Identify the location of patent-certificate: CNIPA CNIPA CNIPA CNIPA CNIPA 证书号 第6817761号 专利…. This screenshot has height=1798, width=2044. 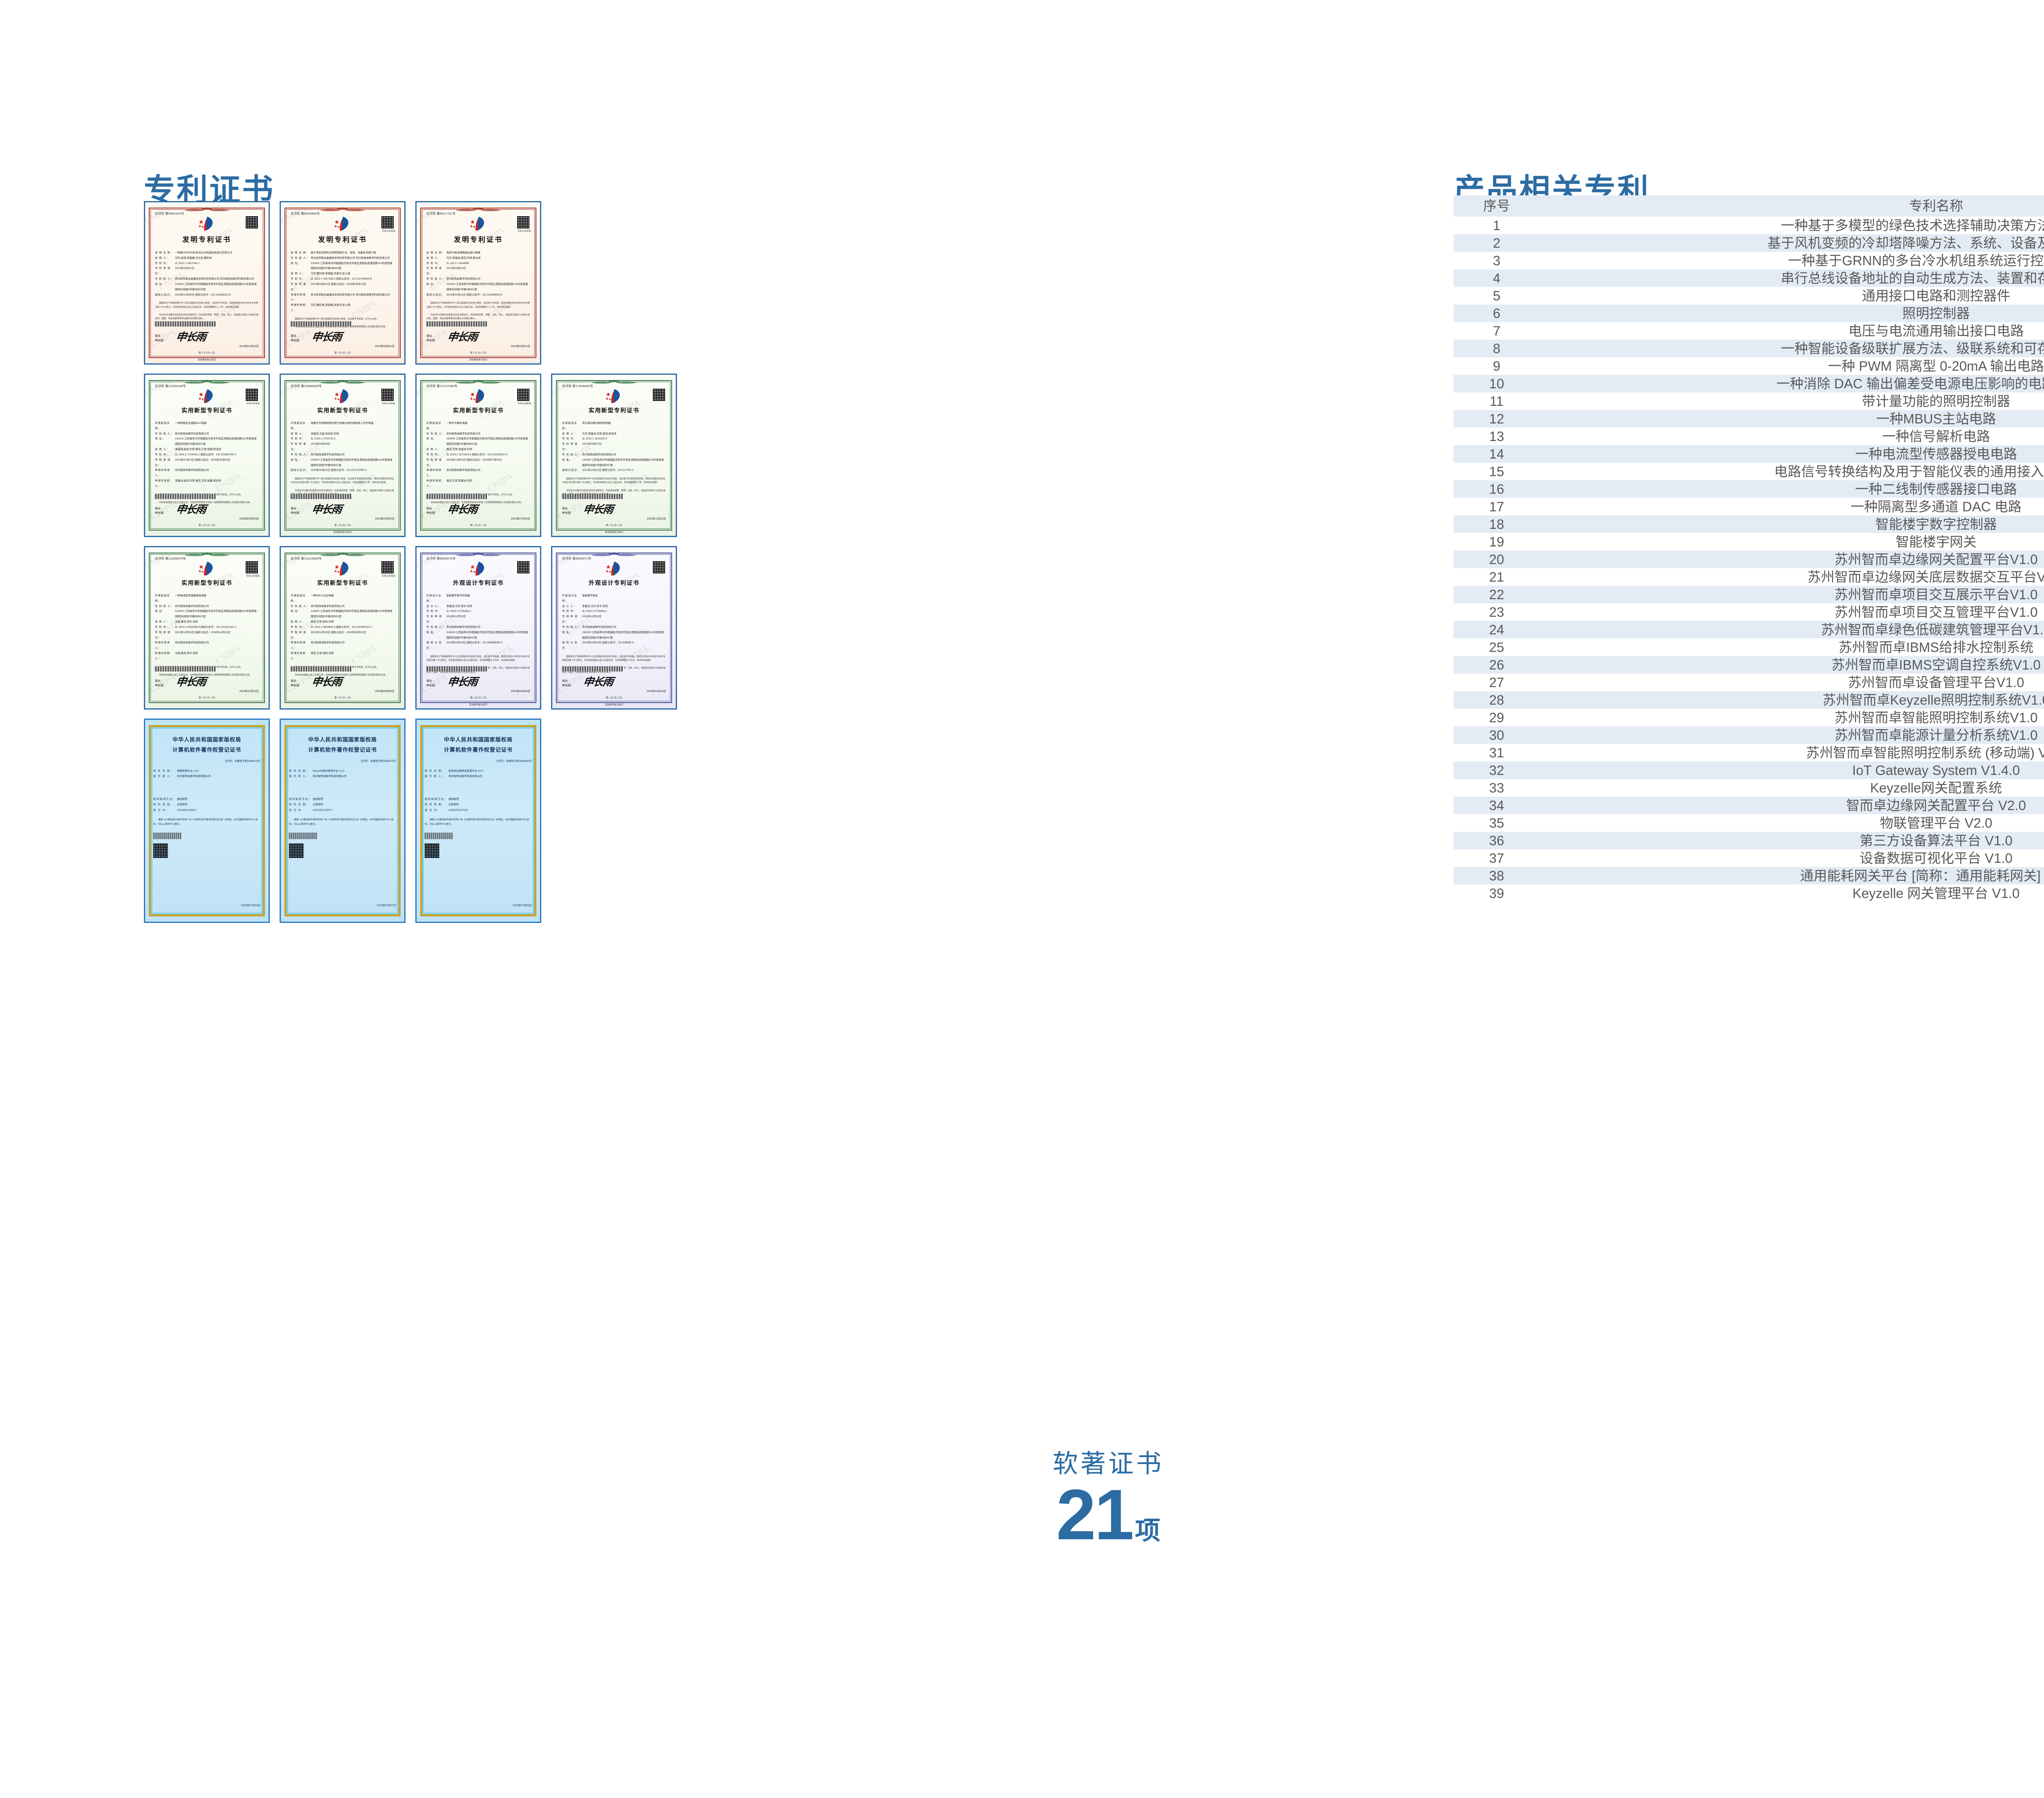
(478, 283).